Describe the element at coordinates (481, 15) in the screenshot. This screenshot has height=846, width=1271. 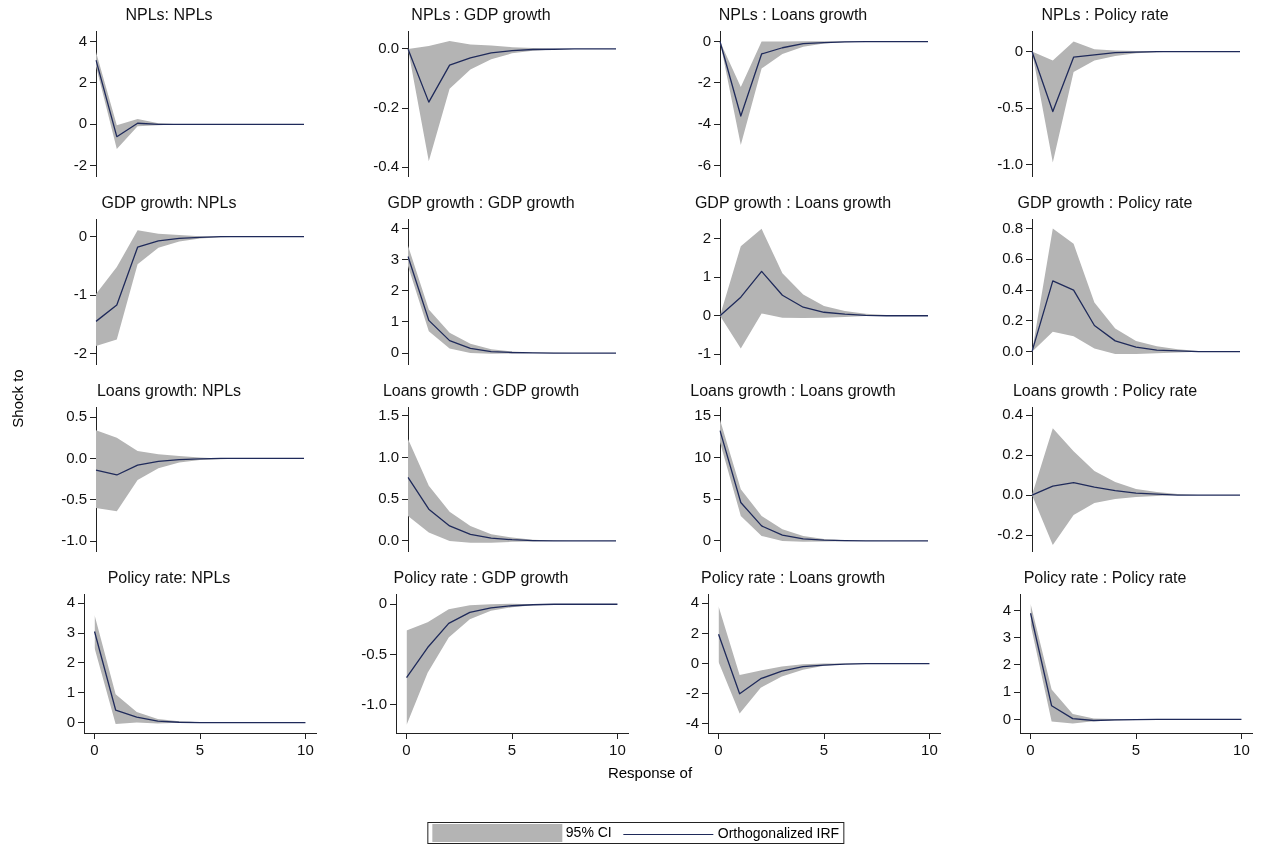
I see `chart-title: NPLs : GDP growth` at that location.